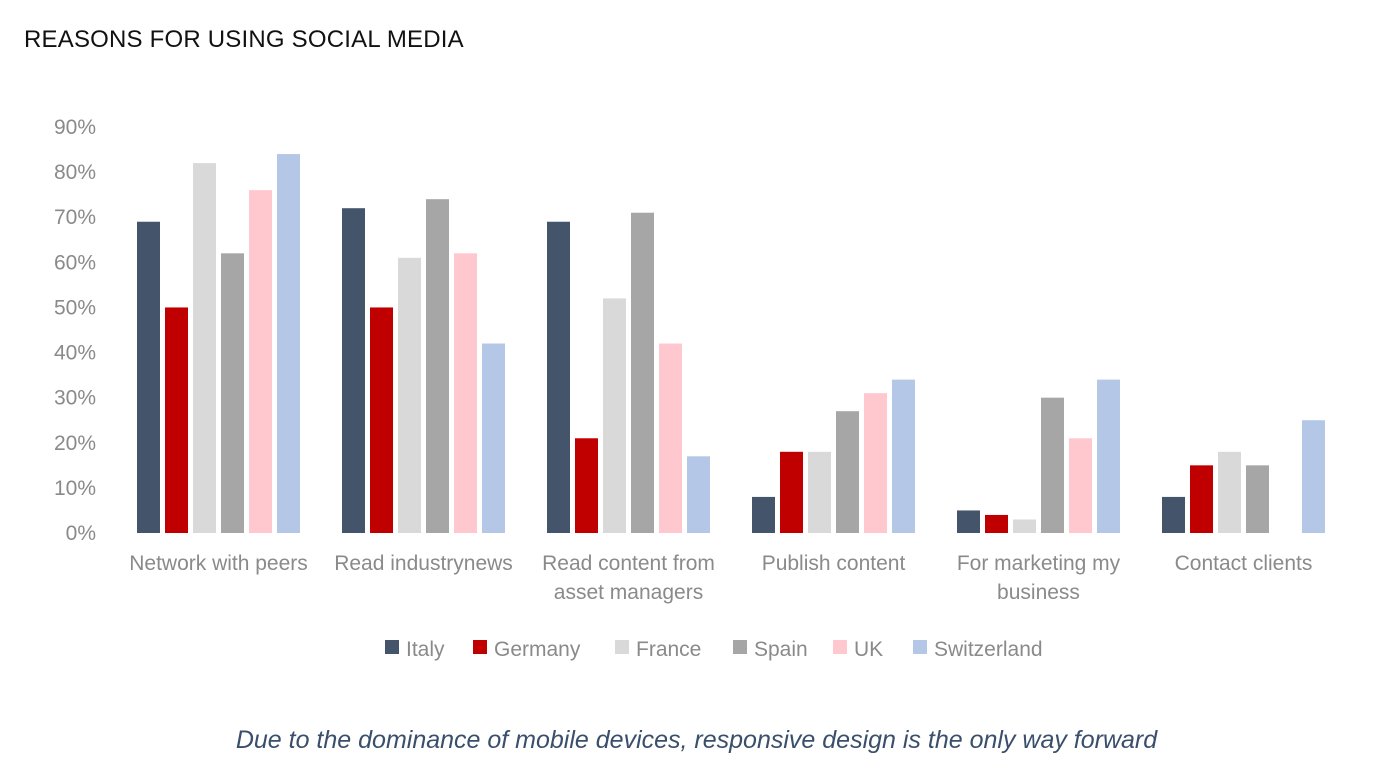  I want to click on legend-swatch-italy, so click(392, 647).